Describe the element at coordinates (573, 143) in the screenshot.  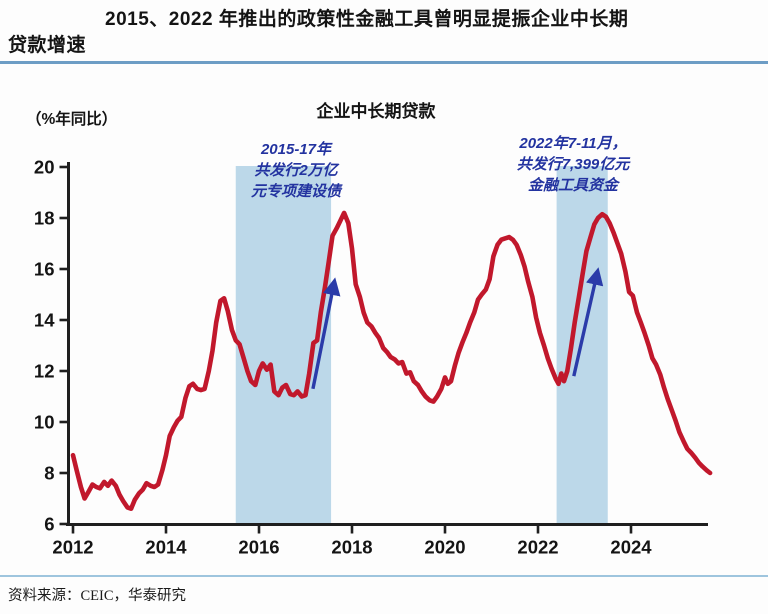
I see `annotation-line: 2022年7-11月，` at that location.